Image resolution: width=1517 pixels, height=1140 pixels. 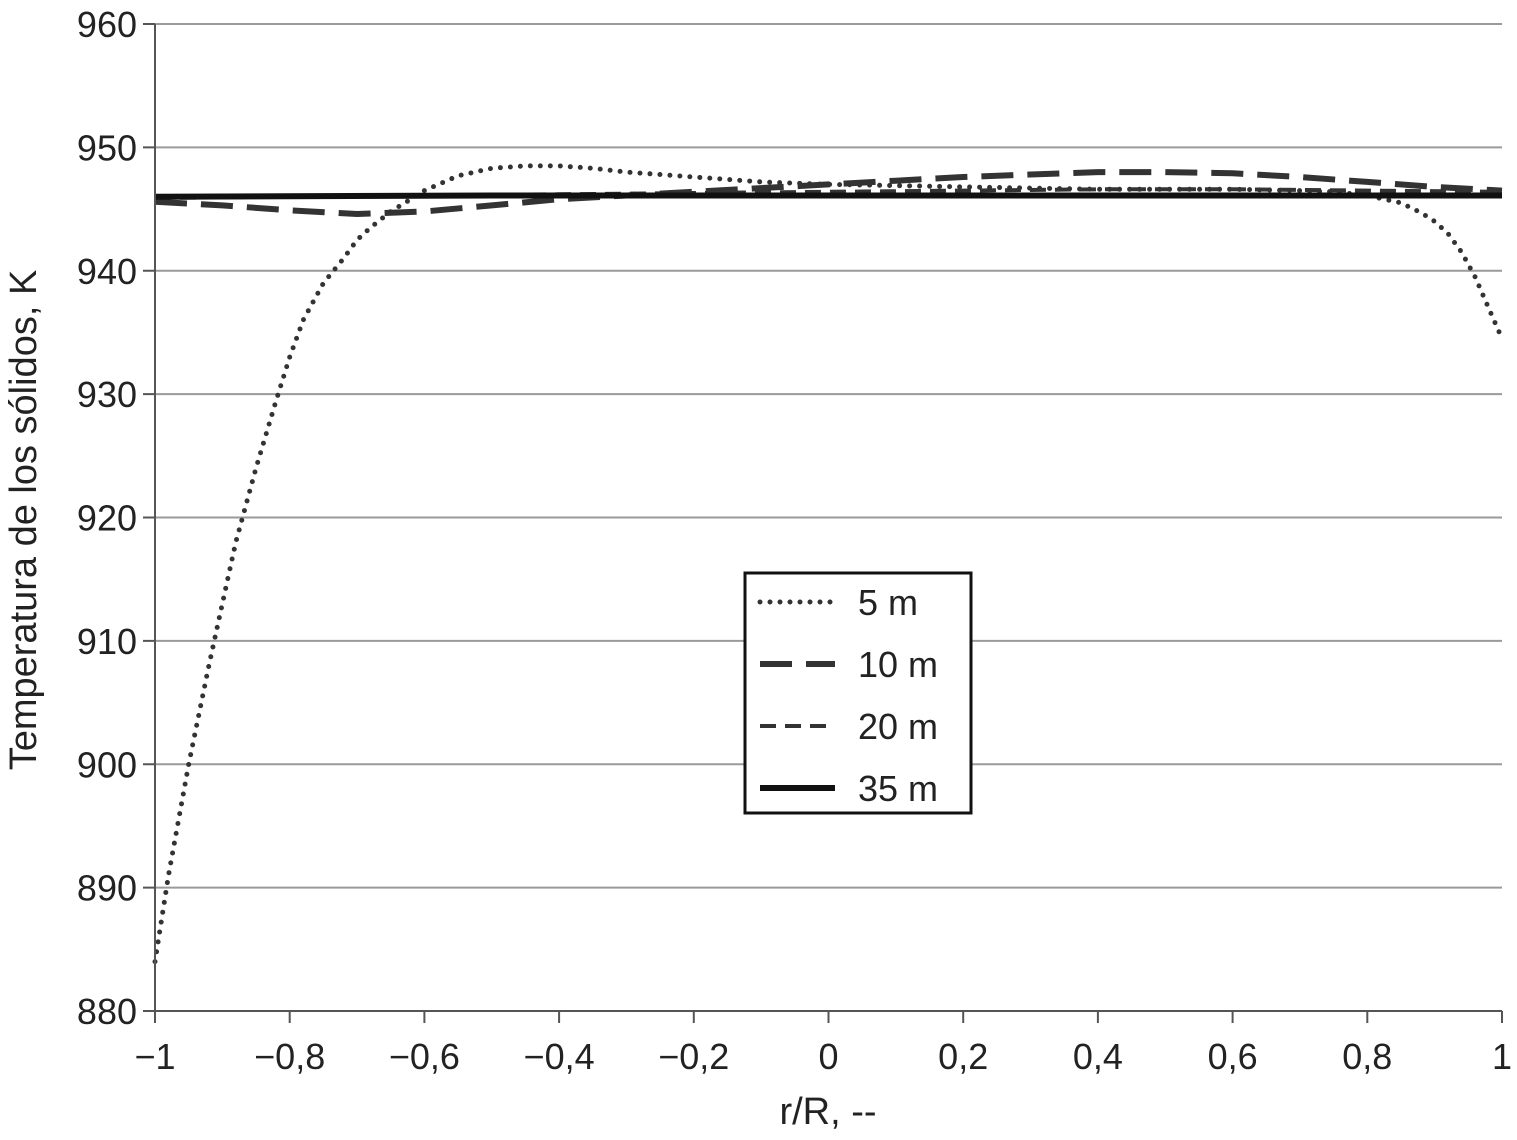 What do you see at coordinates (107, 1011) in the screenshot?
I see `y-tick-label: 880` at bounding box center [107, 1011].